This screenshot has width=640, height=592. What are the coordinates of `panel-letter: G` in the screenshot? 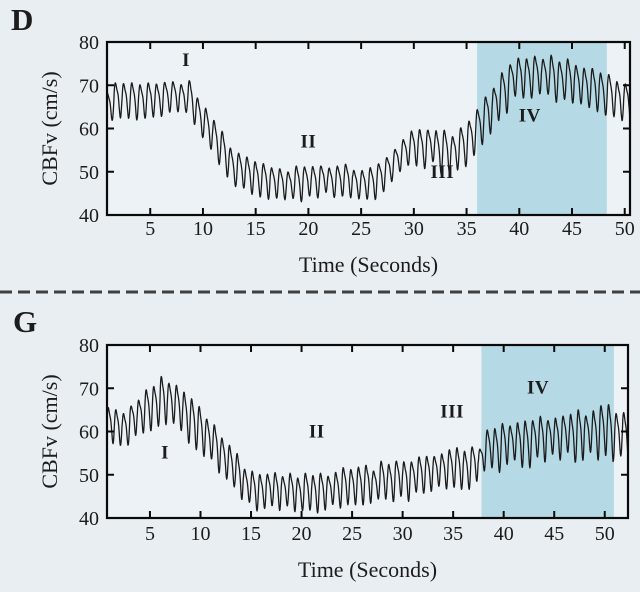 It's located at (25, 321).